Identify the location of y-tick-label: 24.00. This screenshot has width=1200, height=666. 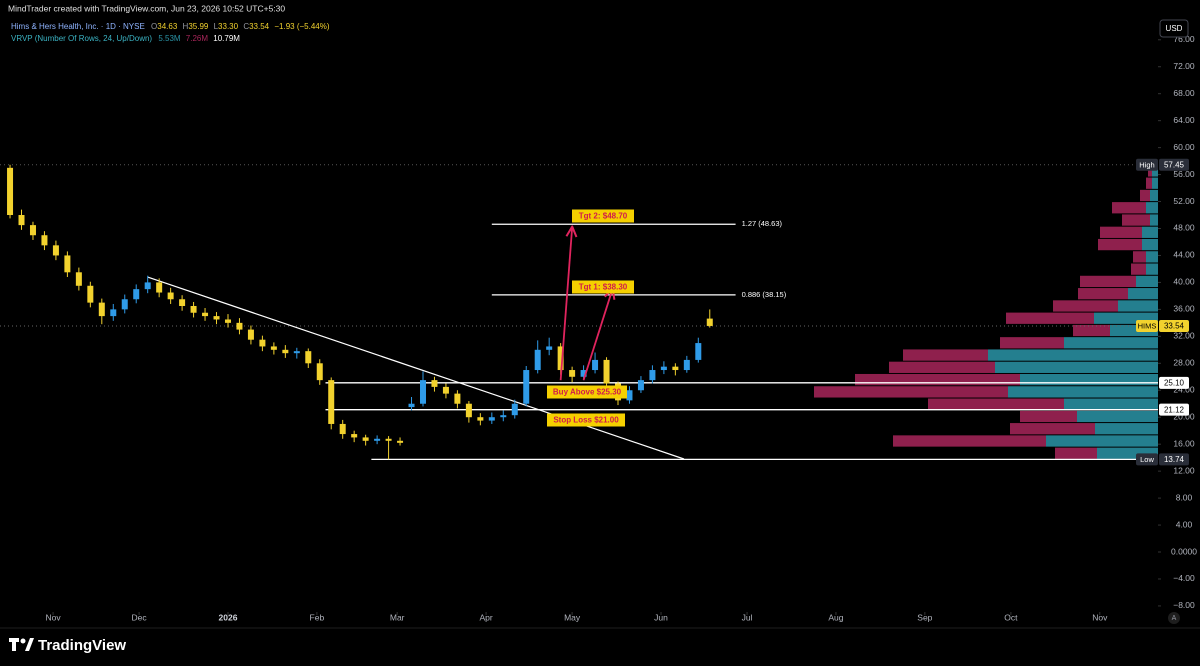
(1184, 390).